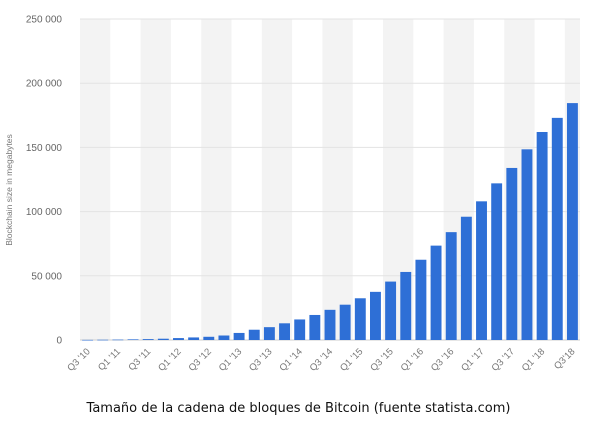 The width and height of the screenshot is (597, 430). What do you see at coordinates (44, 20) in the screenshot?
I see `y-tick-label: 250 000` at bounding box center [44, 20].